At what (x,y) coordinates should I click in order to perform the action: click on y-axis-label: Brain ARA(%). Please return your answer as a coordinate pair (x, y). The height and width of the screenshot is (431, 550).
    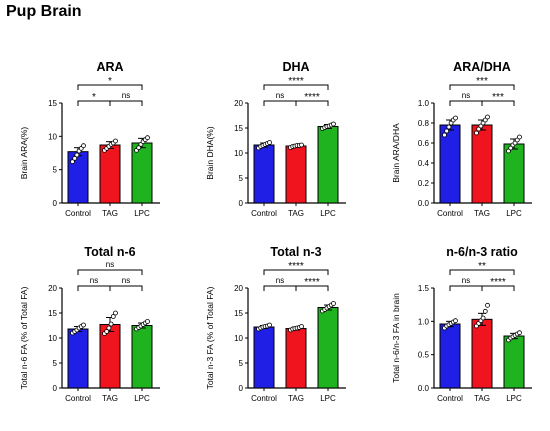
    Looking at the image, I should click on (24, 153).